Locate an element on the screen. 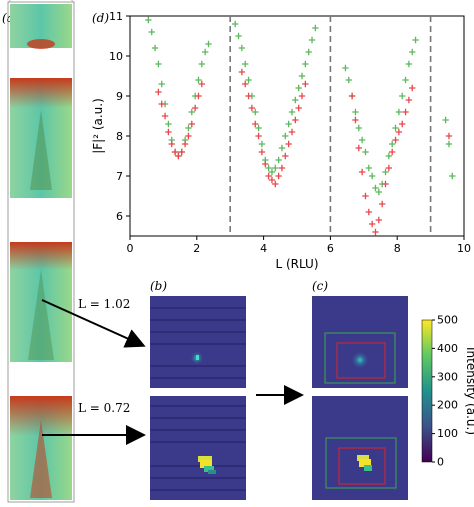 The width and height of the screenshot is (474, 507). x-tick-label: 2 is located at coordinates (196, 248).